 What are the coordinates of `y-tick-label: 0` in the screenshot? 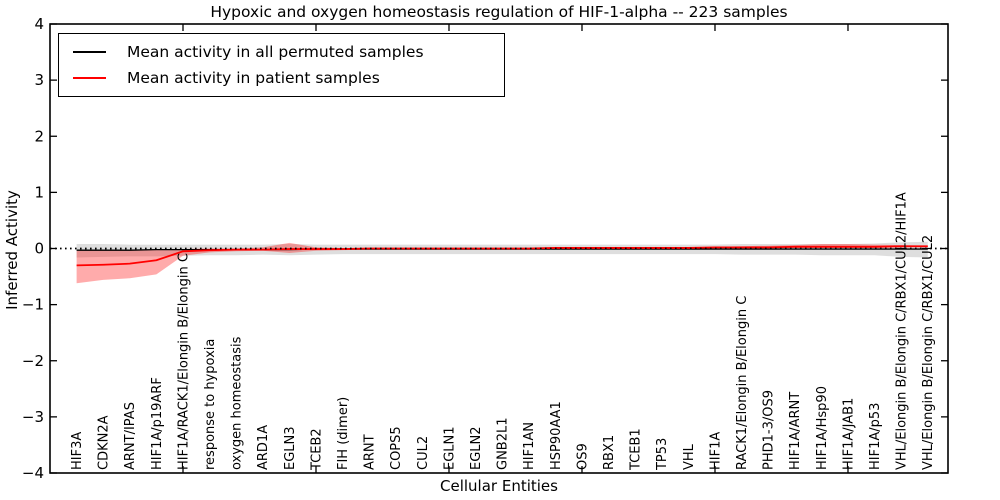 It's located at (39, 249).